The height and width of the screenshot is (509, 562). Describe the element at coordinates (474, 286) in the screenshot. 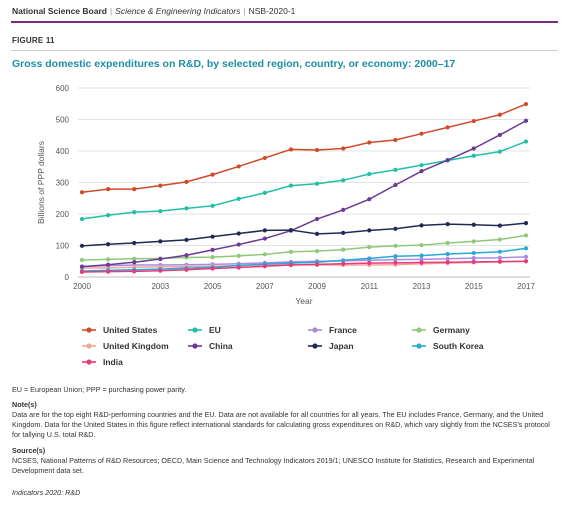

I see `x-tick-label: 2015` at that location.